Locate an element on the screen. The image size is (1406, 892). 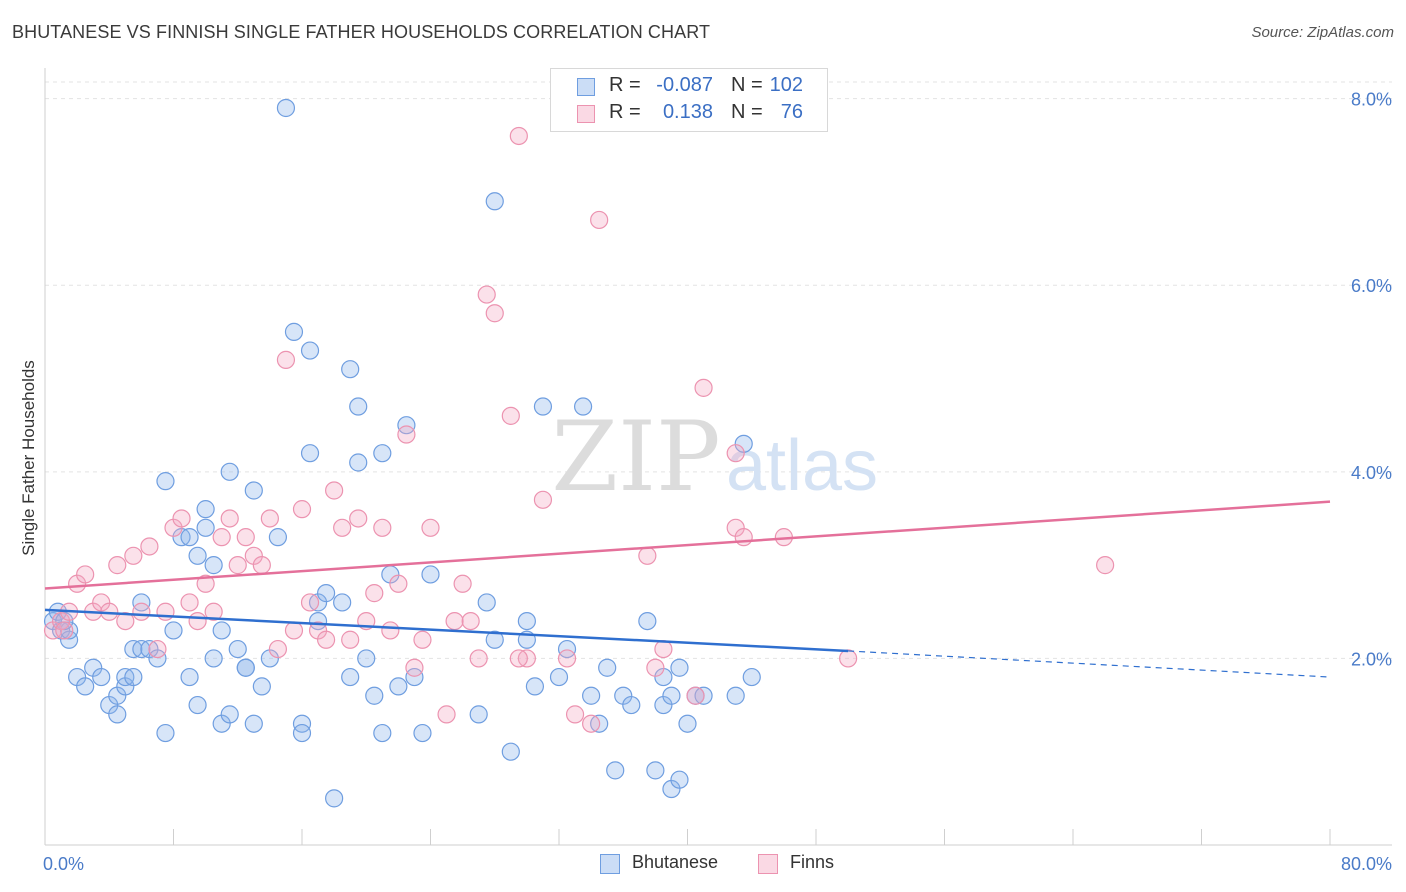
x-tick-label: 0.0% is located at coordinates (63, 864).